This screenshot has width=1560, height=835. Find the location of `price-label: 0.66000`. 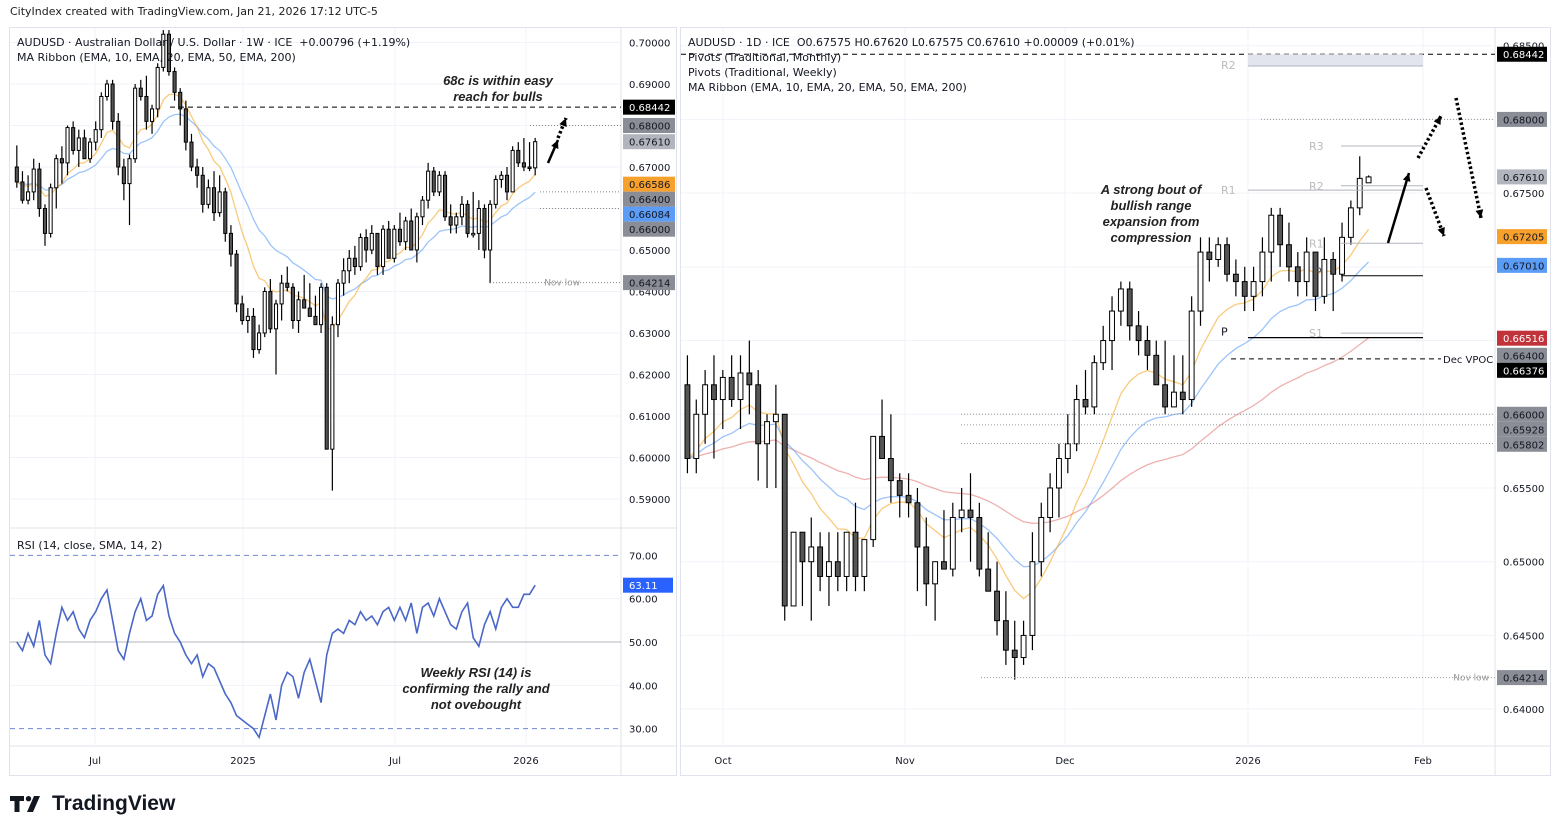

price-label: 0.66000 is located at coordinates (1523, 415).